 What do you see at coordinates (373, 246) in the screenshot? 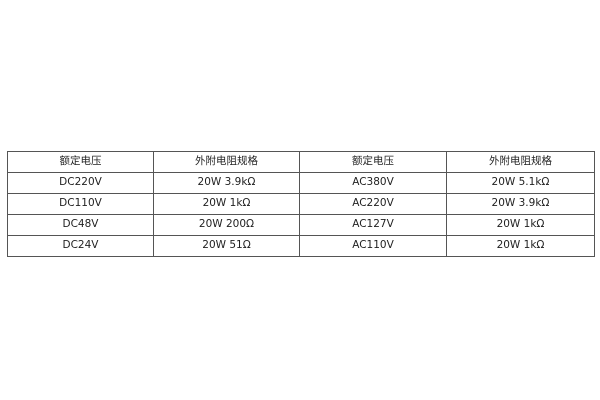
I see `table-cell: AC110V` at bounding box center [373, 246].